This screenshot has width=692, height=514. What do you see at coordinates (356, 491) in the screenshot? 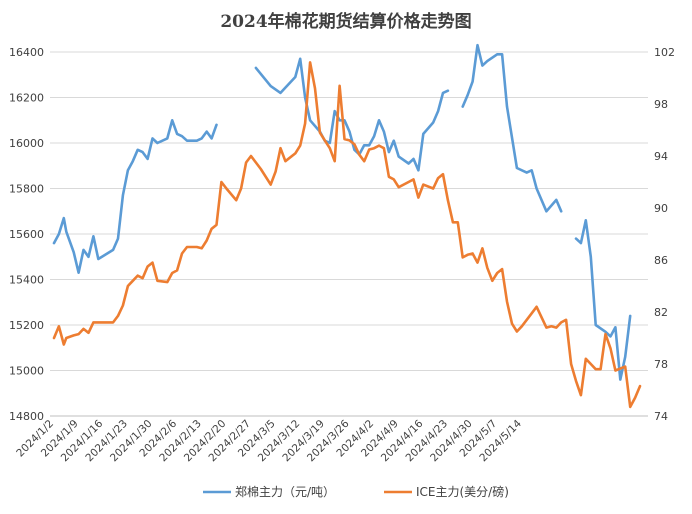
I see `legend: 郑棉主力（元/吨） ICE主力(美分/磅)` at bounding box center [356, 491].